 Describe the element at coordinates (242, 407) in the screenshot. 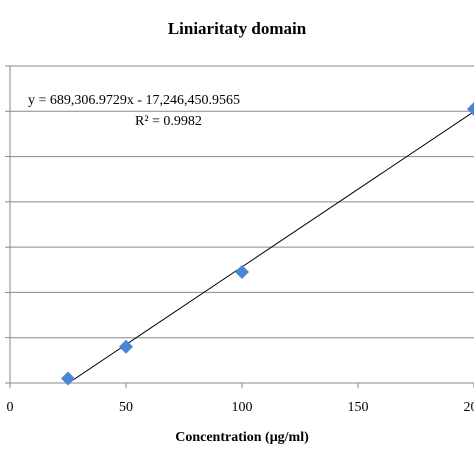

I see `x-tick-label: 100` at that location.